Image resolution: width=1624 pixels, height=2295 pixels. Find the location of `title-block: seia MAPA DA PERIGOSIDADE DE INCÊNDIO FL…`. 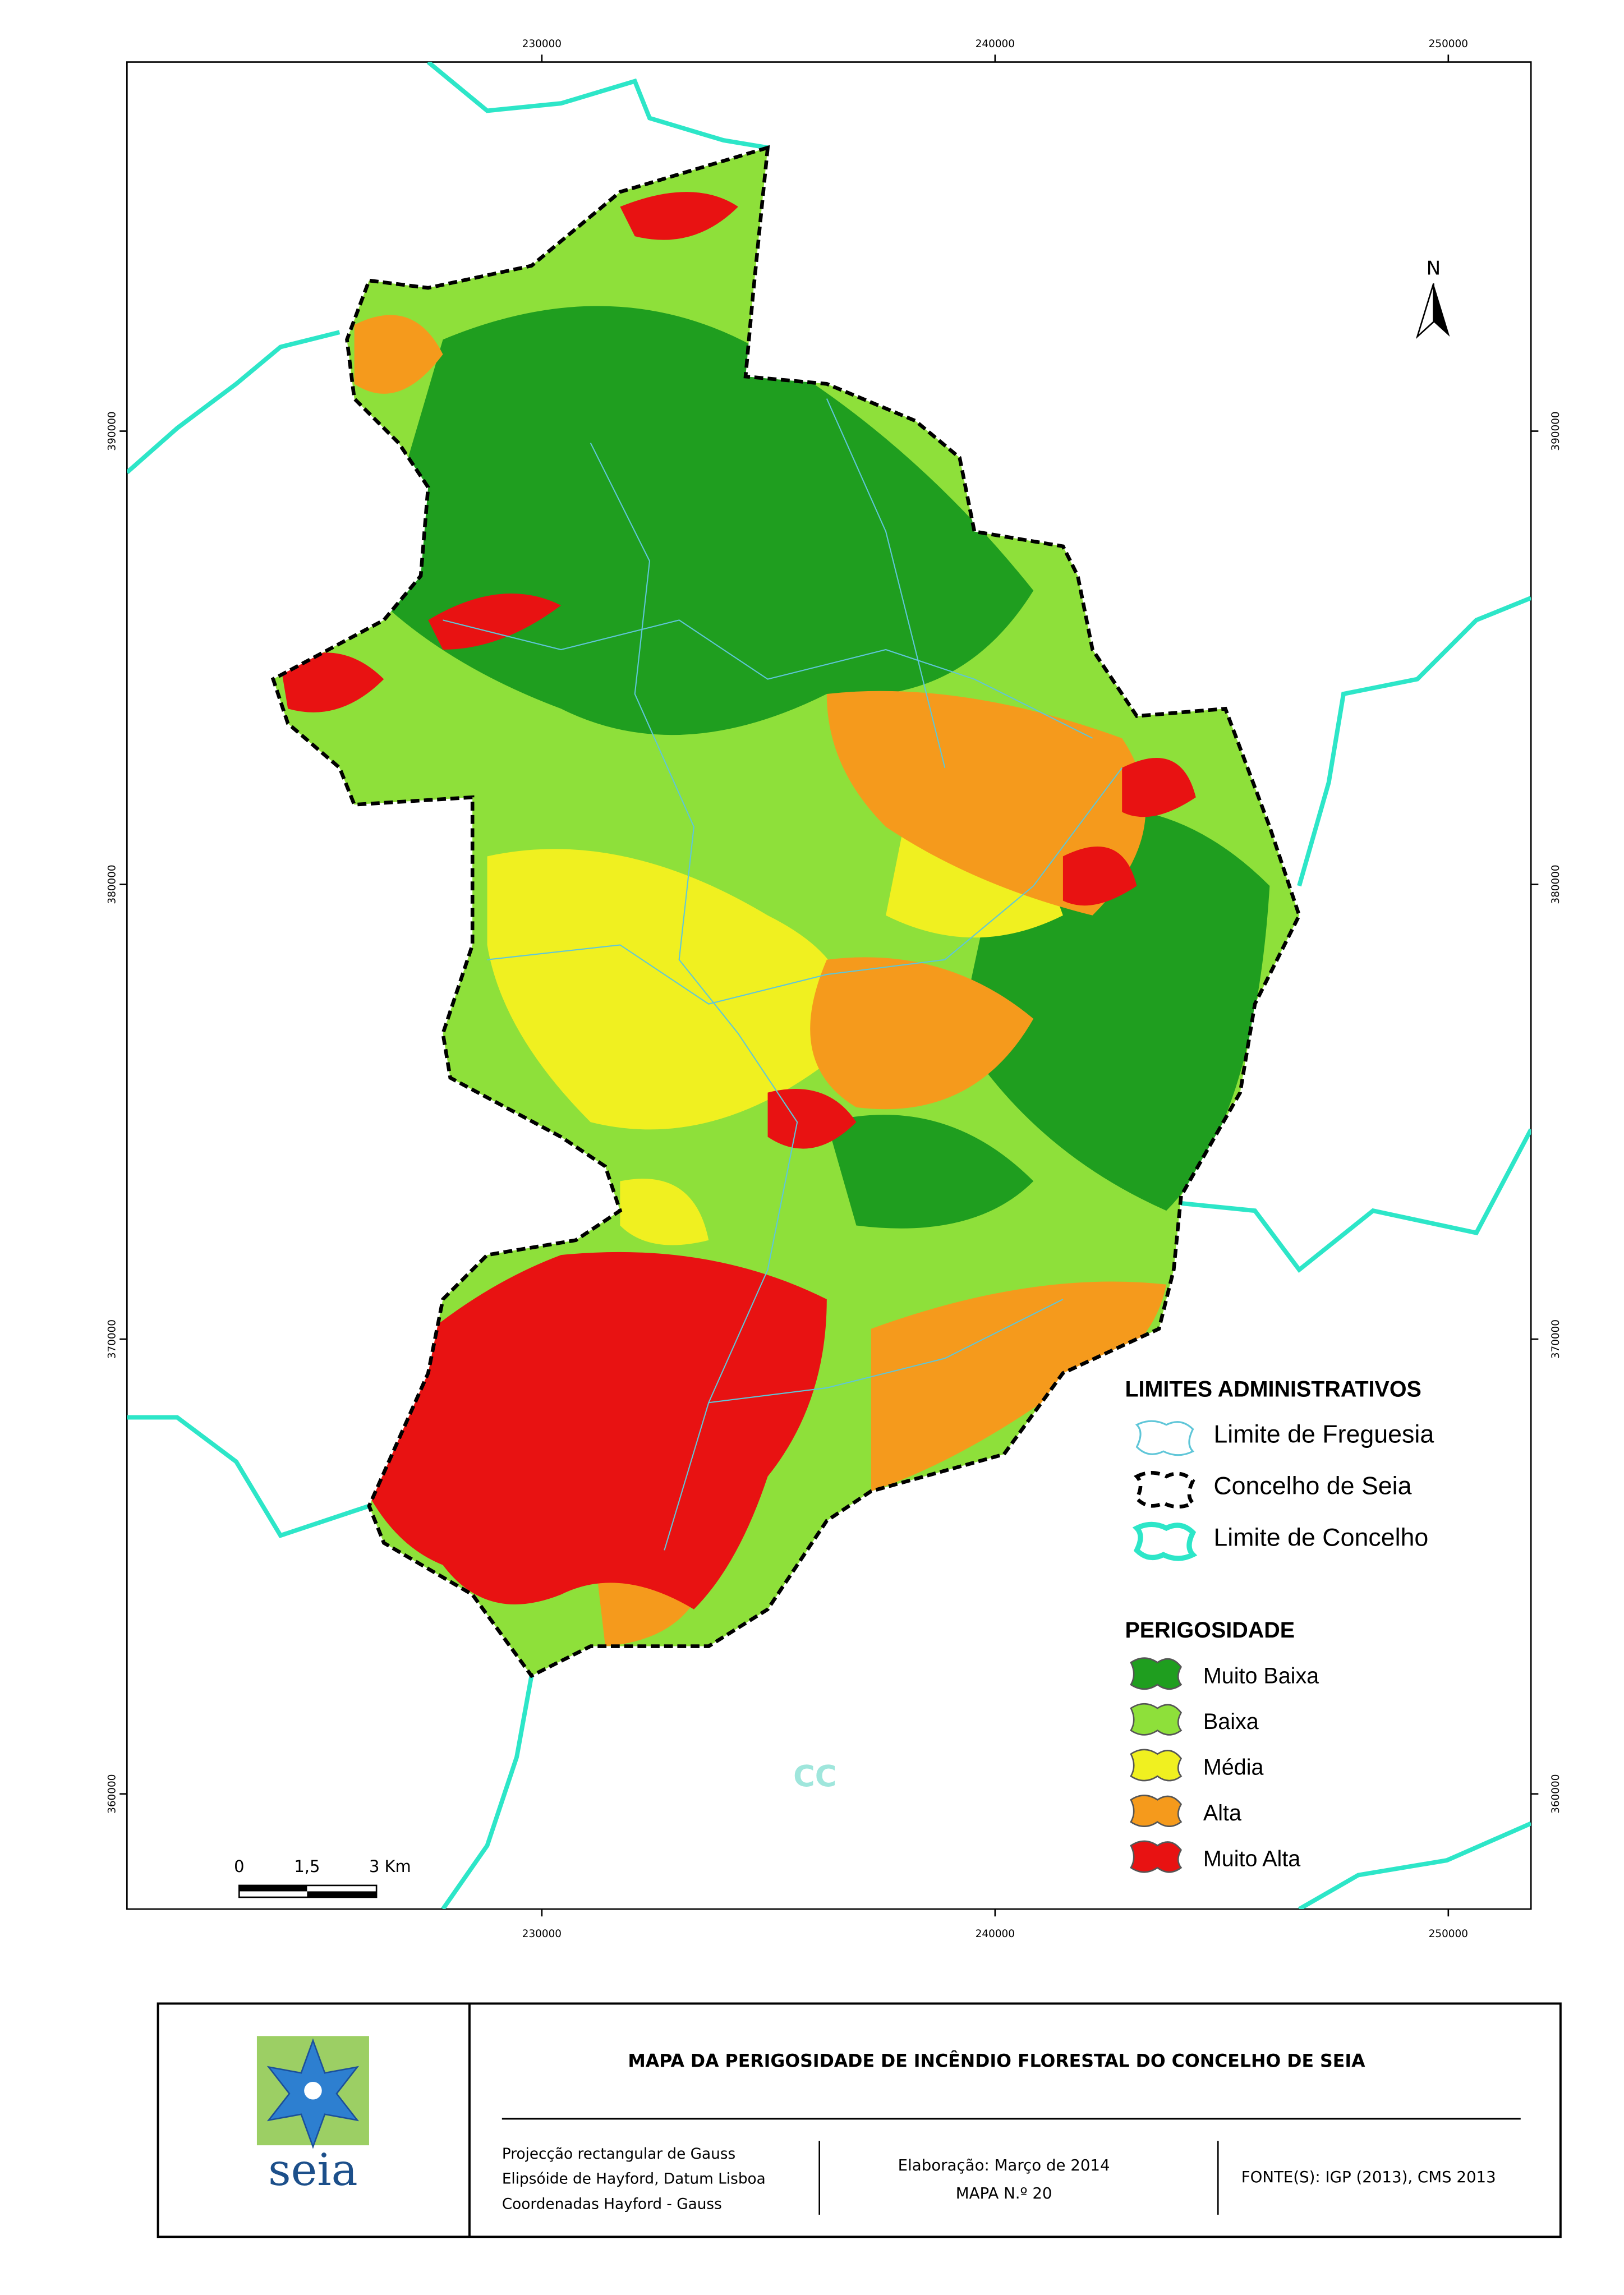

title-block: seia MAPA DA PERIGOSIDADE DE INCÊNDIO FL… is located at coordinates (860, 2120).